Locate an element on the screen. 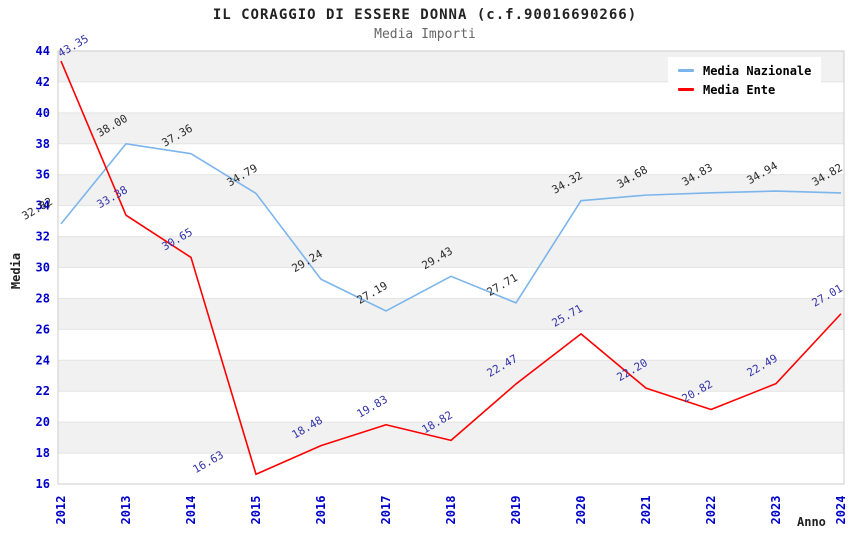 The image size is (850, 550). legend-item-media-nazionale: Media Nazionale is located at coordinates (744, 70).